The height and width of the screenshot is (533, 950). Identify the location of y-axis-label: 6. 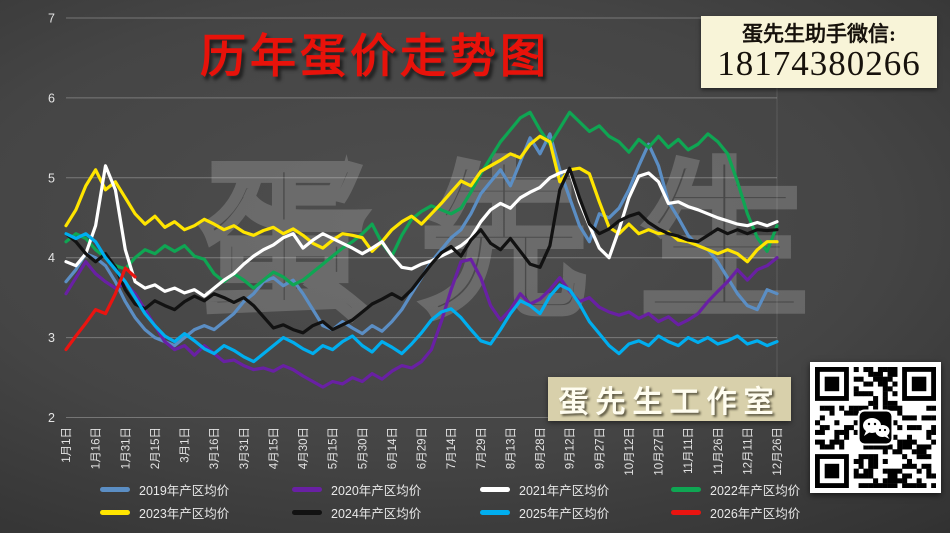
(51, 98).